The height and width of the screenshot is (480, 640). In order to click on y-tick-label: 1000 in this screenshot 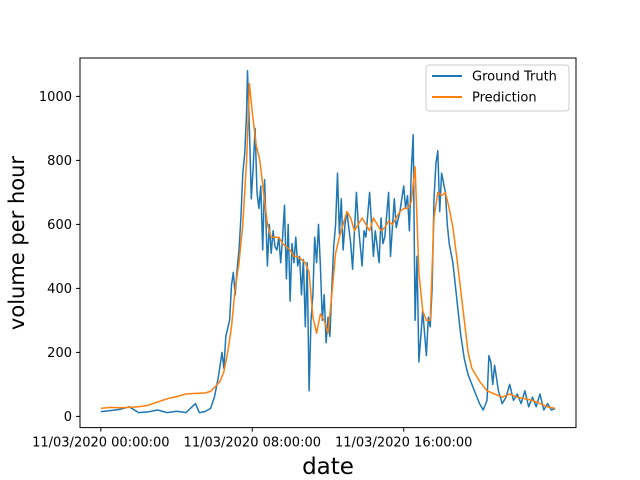, I will do `click(55, 97)`.